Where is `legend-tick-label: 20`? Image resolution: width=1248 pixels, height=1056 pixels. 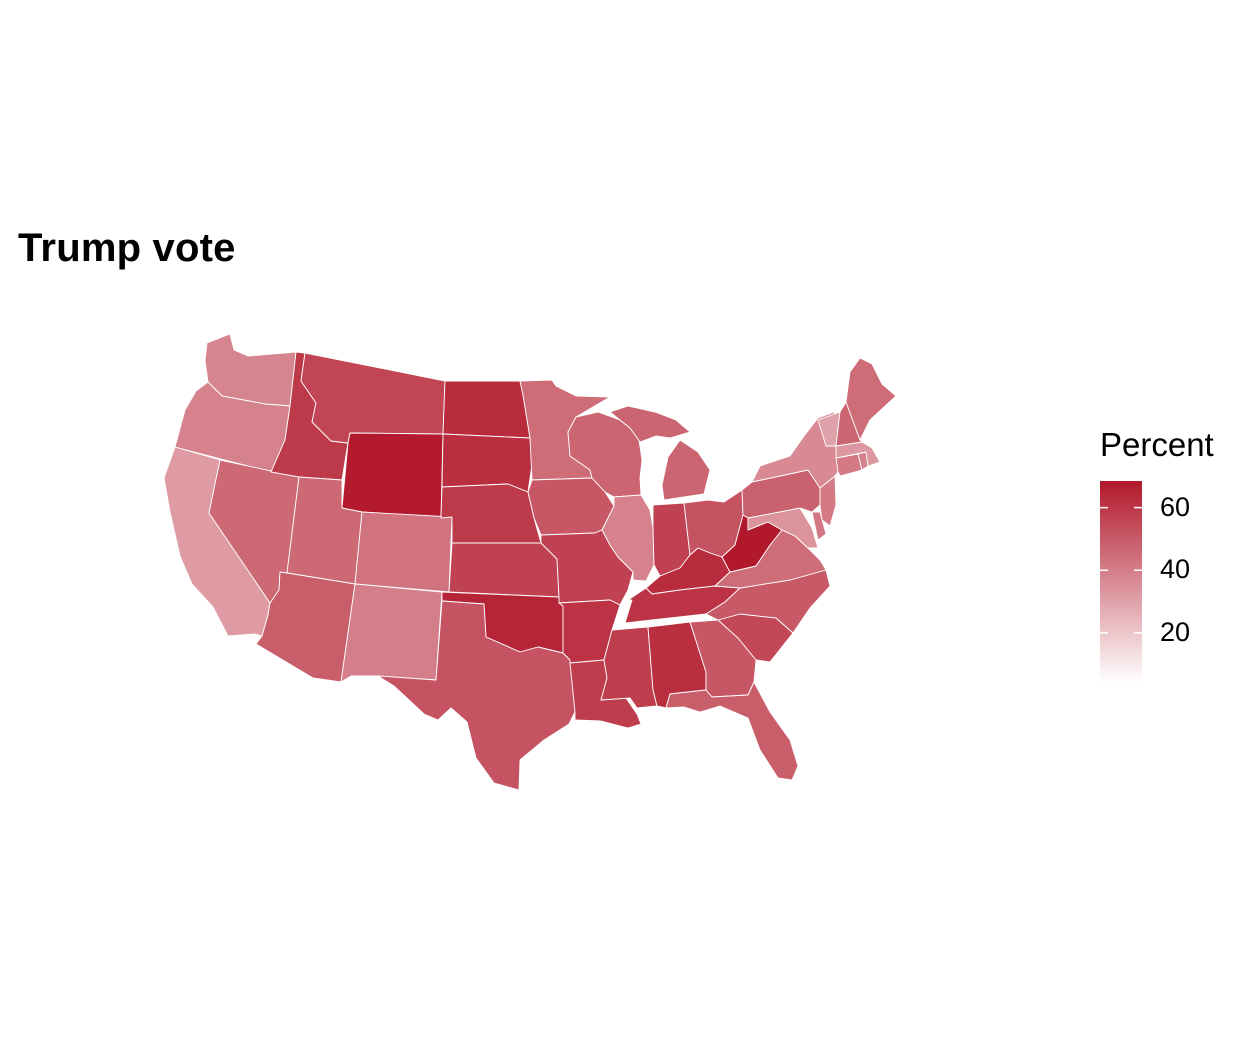 legend-tick-label: 20 is located at coordinates (1175, 631).